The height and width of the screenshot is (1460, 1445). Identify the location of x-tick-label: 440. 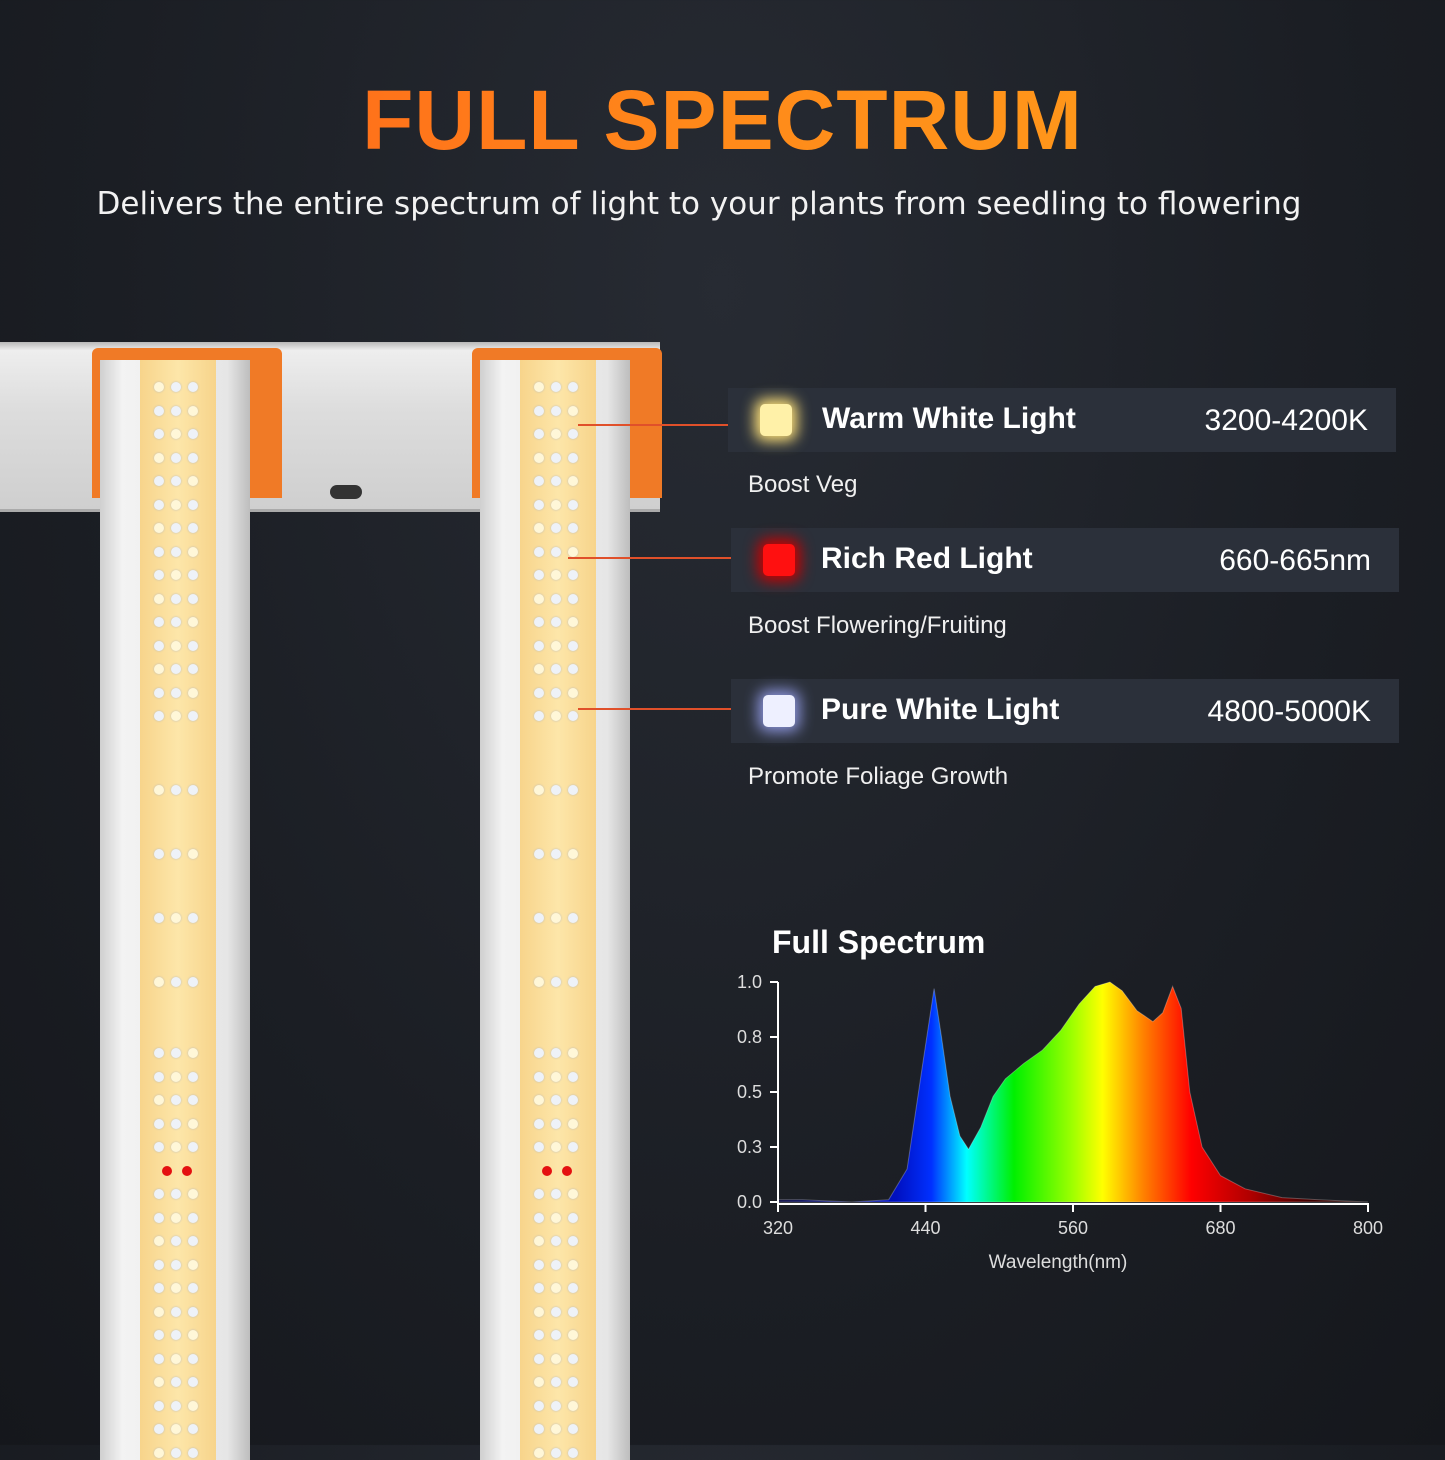
(925, 1228).